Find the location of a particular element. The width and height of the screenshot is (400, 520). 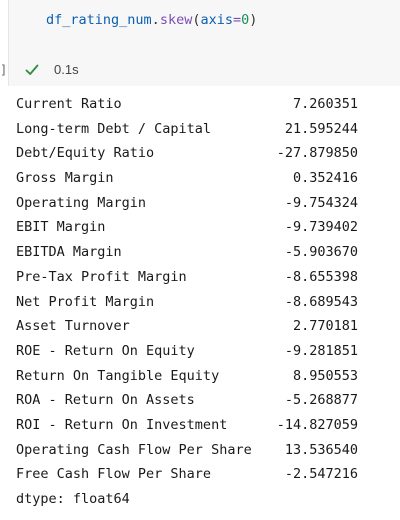

output-row-label: ROA - Return On Assets is located at coordinates (105, 400).